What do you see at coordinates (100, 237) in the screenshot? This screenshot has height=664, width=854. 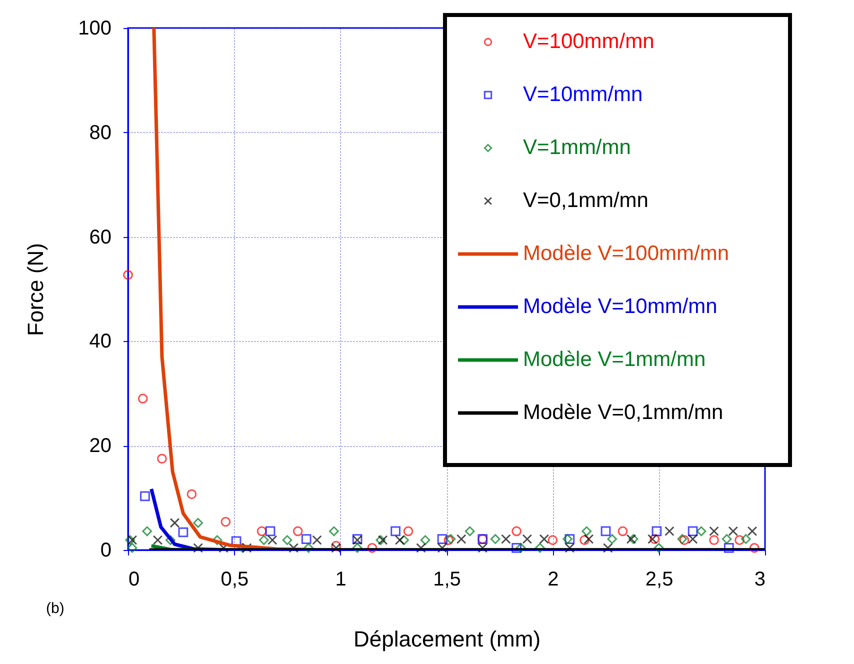 I see `y-tick-label: 60` at bounding box center [100, 237].